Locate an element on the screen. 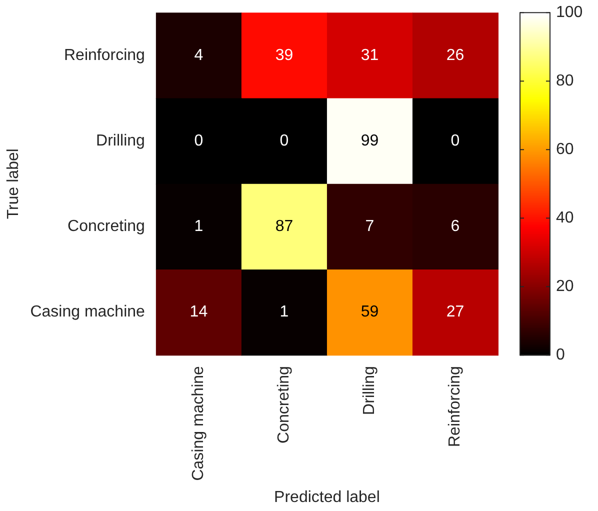 This screenshot has width=598, height=511. data-label: 14 is located at coordinates (199, 312).